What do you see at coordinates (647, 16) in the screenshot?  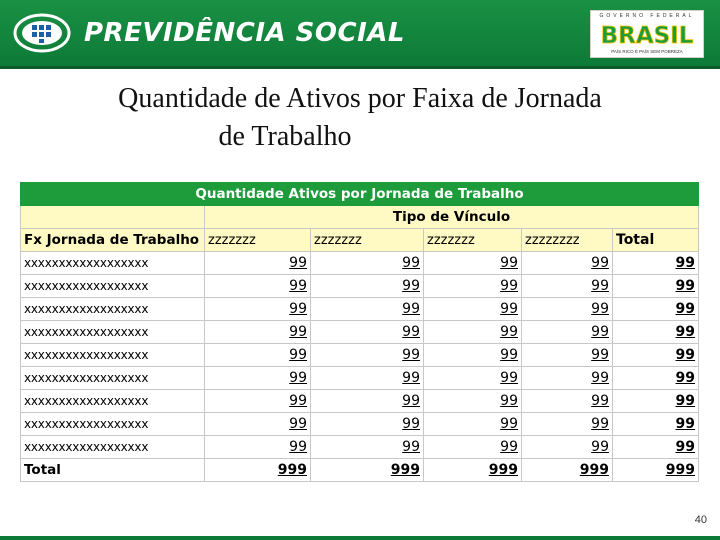 I see `gov-top-text: GOVERNO FEDERAL` at bounding box center [647, 16].